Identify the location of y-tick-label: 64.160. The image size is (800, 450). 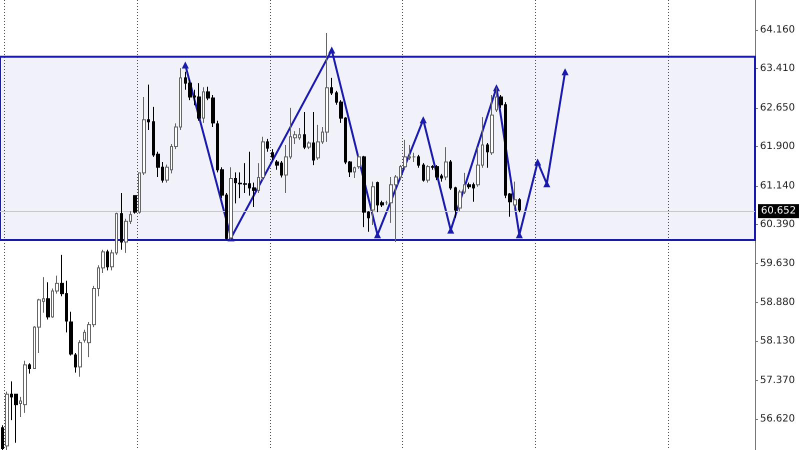
(777, 30).